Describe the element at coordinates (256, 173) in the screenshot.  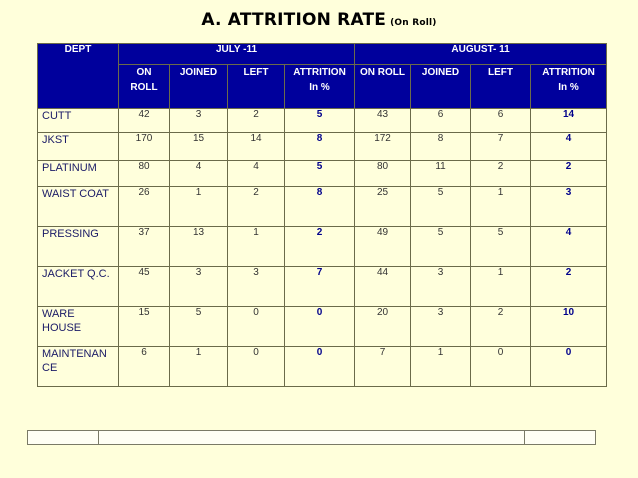
I see `left-cell: 4` at that location.